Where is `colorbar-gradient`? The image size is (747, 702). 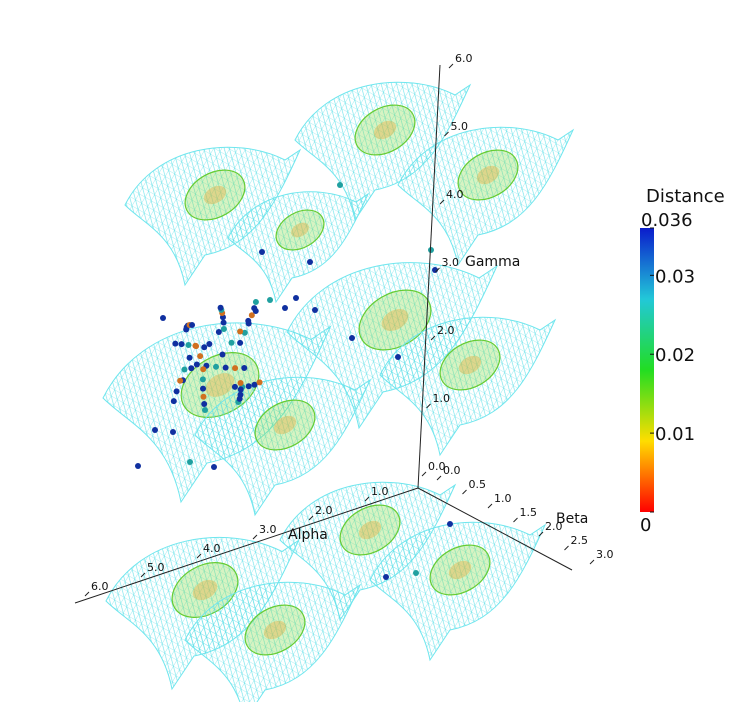
colorbar-gradient is located at coordinates (647, 370).